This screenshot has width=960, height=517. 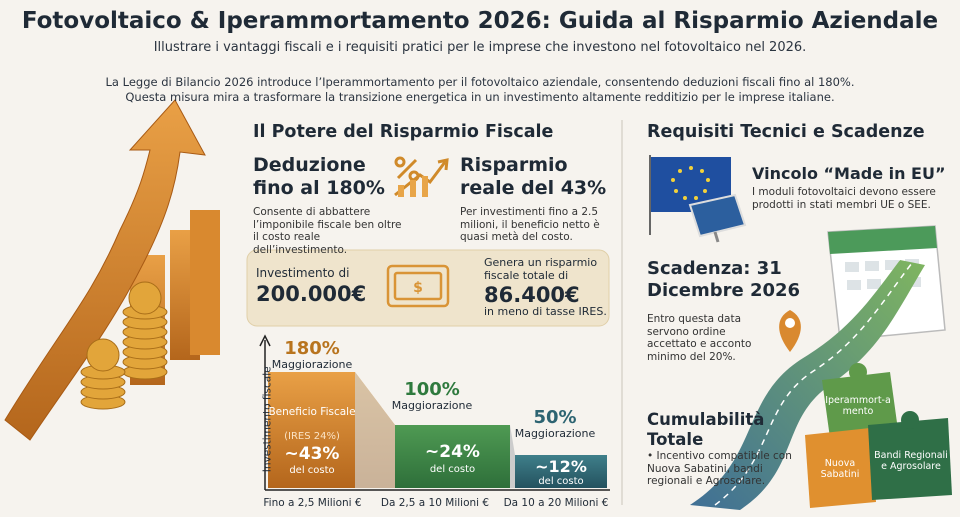 I want to click on tier-saving: ~24%, so click(x=452, y=452).